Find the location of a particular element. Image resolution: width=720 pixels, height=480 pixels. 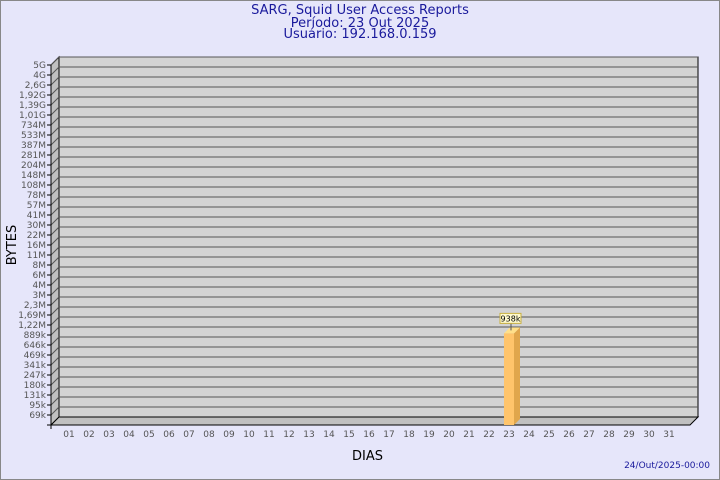

x-tick-label: 22 is located at coordinates (488, 435).